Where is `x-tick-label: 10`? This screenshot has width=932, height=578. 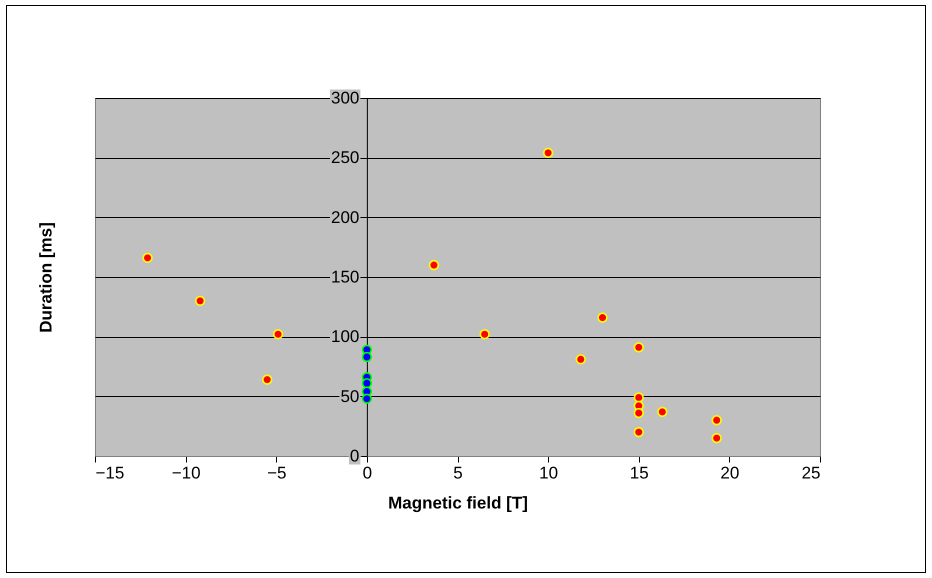 x-tick-label: 10 is located at coordinates (548, 473).